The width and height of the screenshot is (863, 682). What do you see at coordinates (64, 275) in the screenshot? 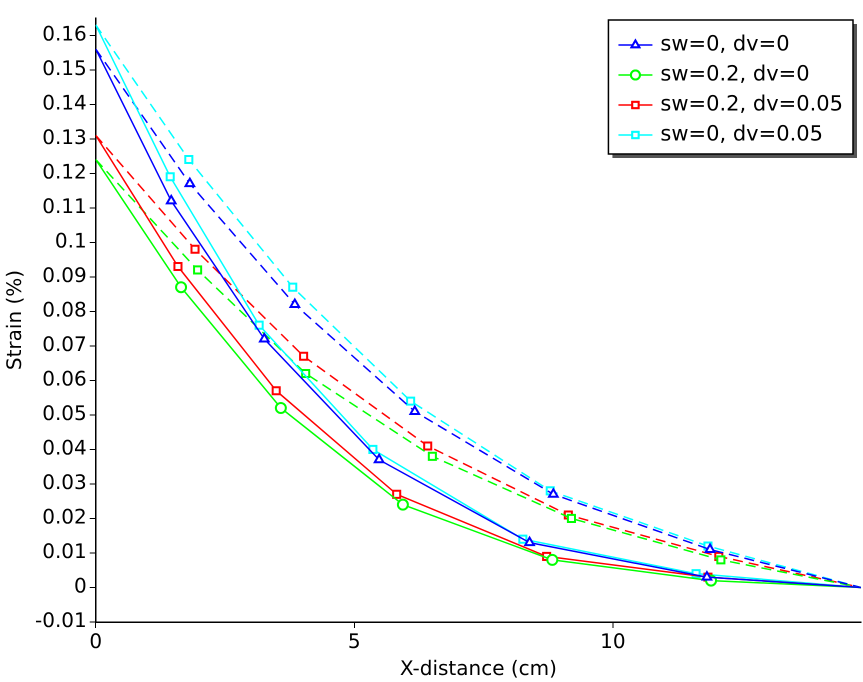
I see `y-tick-label: 0.09` at bounding box center [64, 275].